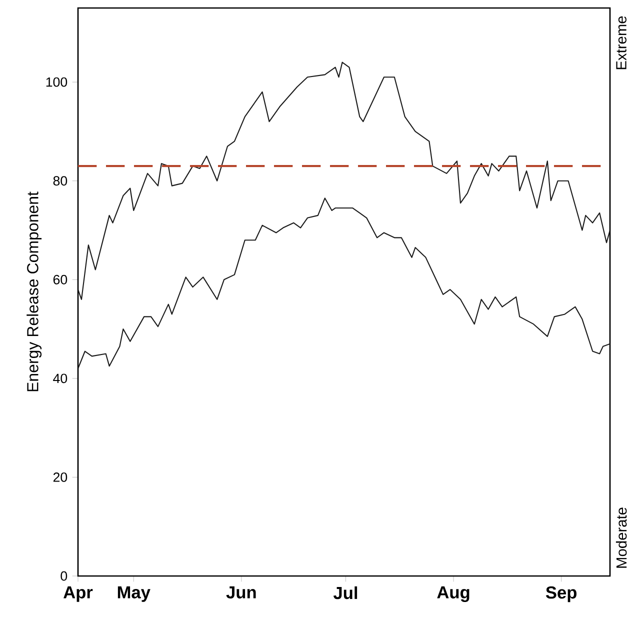 Image resolution: width=633 pixels, height=627 pixels. What do you see at coordinates (60, 181) in the screenshot?
I see `y-tick-label: 80` at bounding box center [60, 181].